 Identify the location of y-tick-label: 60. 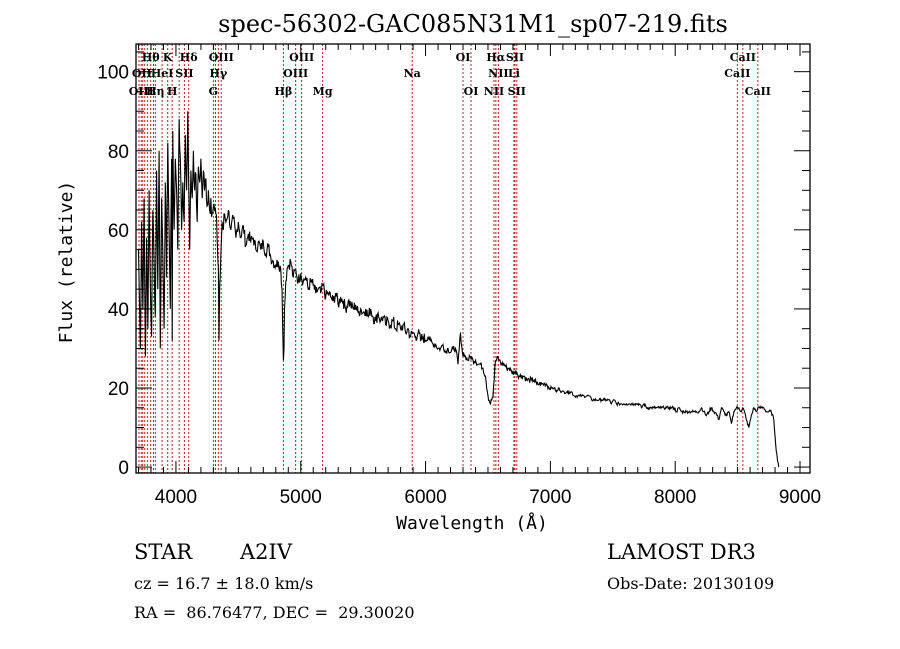
(118, 231).